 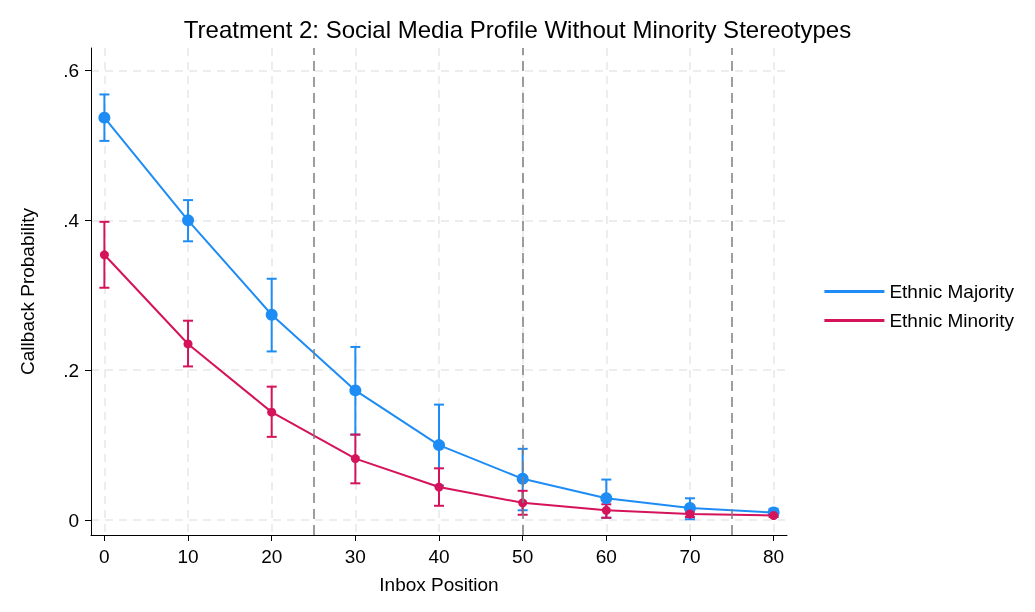 I want to click on legend-label: Ethnic Majority, so click(x=952, y=291).